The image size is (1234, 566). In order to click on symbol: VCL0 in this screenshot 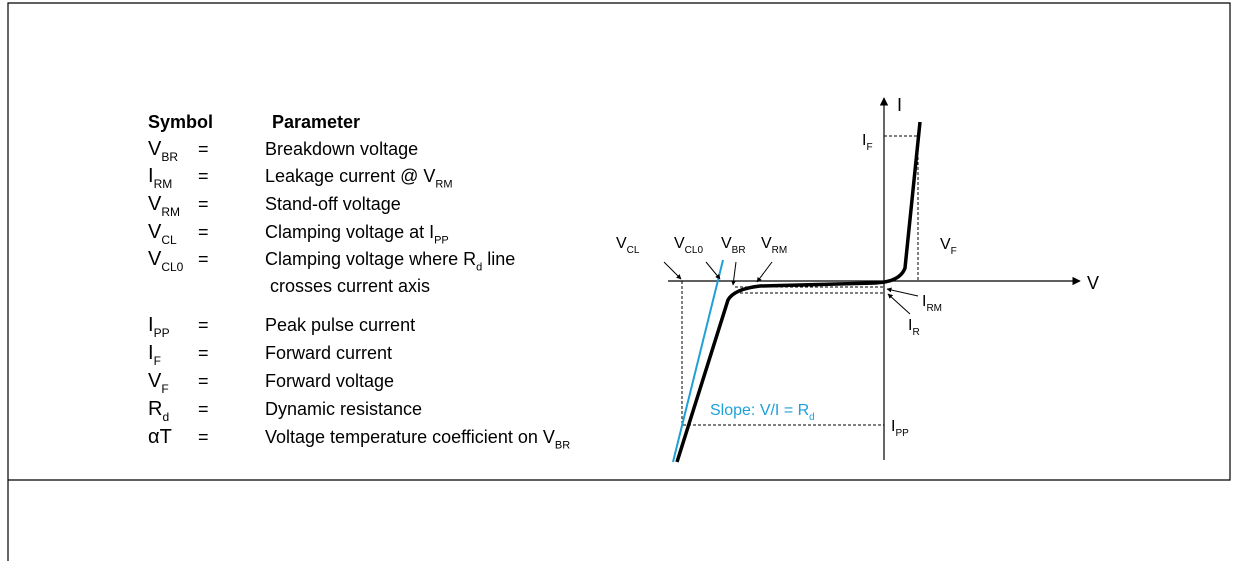, I will do `click(166, 261)`.